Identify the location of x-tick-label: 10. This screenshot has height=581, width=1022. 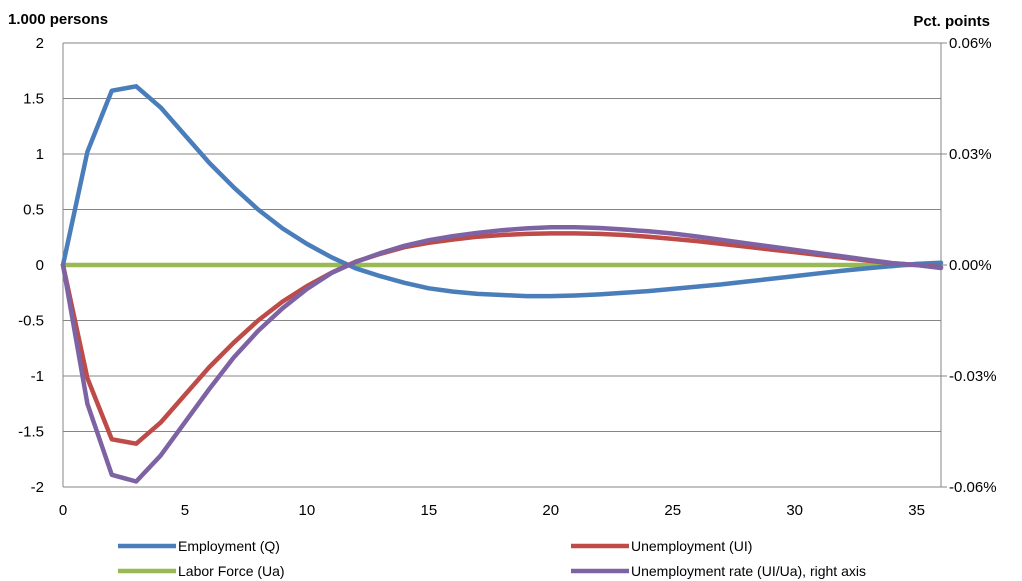
(307, 510).